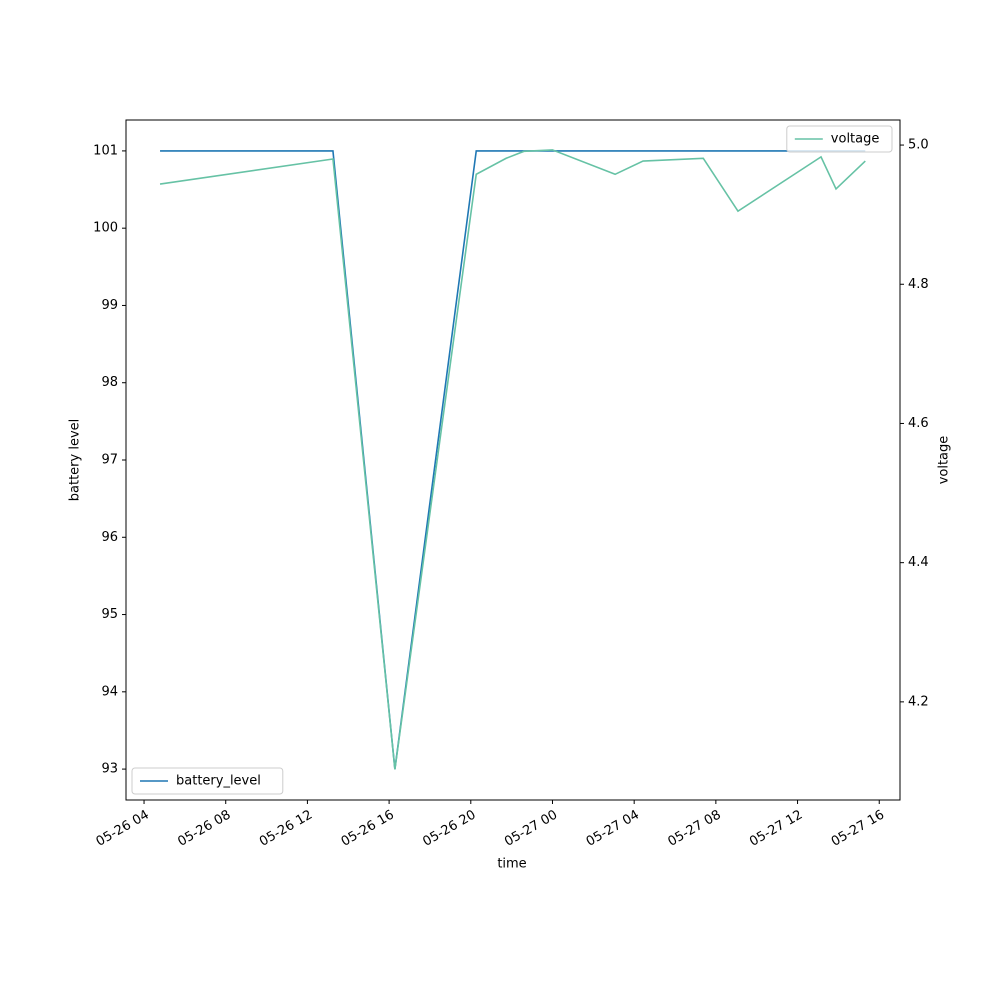 This screenshot has width=1000, height=1000. Describe the element at coordinates (204, 829) in the screenshot. I see `x-tick-label: 05-26 08` at that location.